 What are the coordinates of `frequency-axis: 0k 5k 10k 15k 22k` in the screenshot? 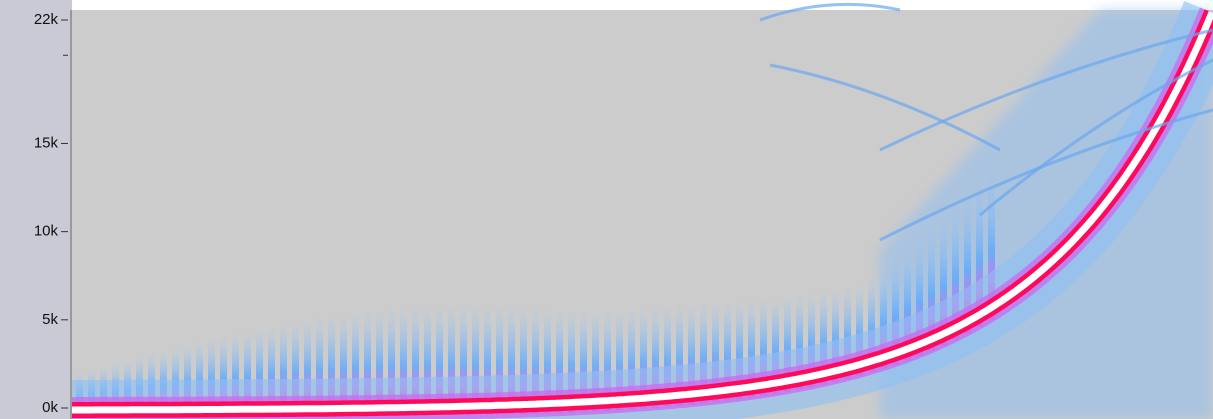 It's located at (51, 213).